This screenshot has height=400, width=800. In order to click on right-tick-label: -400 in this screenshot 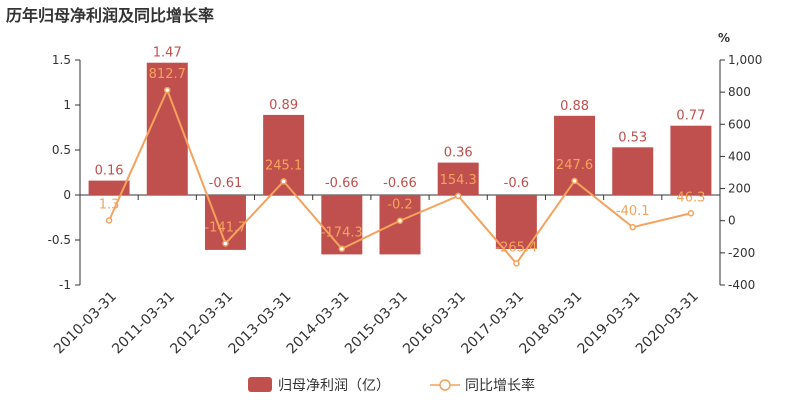, I will do `click(741, 285)`.